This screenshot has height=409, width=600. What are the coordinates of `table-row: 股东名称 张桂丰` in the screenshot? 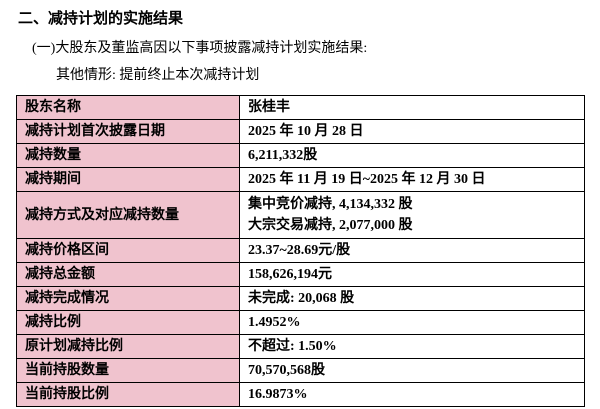 It's located at (300, 107).